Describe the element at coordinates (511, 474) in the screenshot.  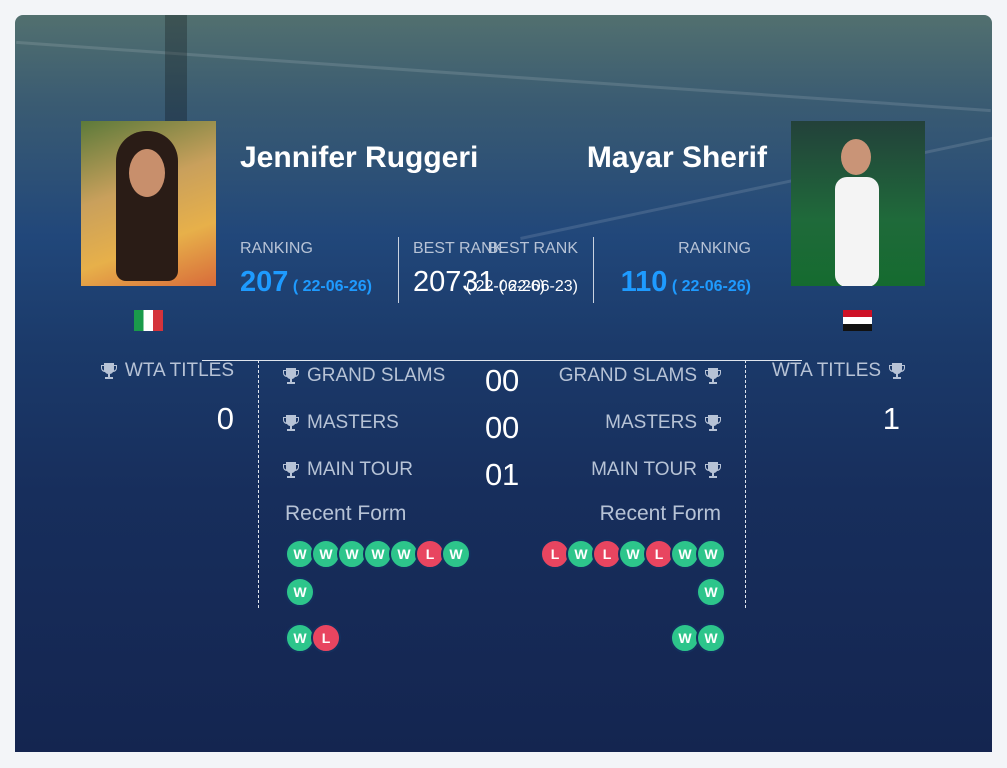
I see `stat-player2: 1` at that location.